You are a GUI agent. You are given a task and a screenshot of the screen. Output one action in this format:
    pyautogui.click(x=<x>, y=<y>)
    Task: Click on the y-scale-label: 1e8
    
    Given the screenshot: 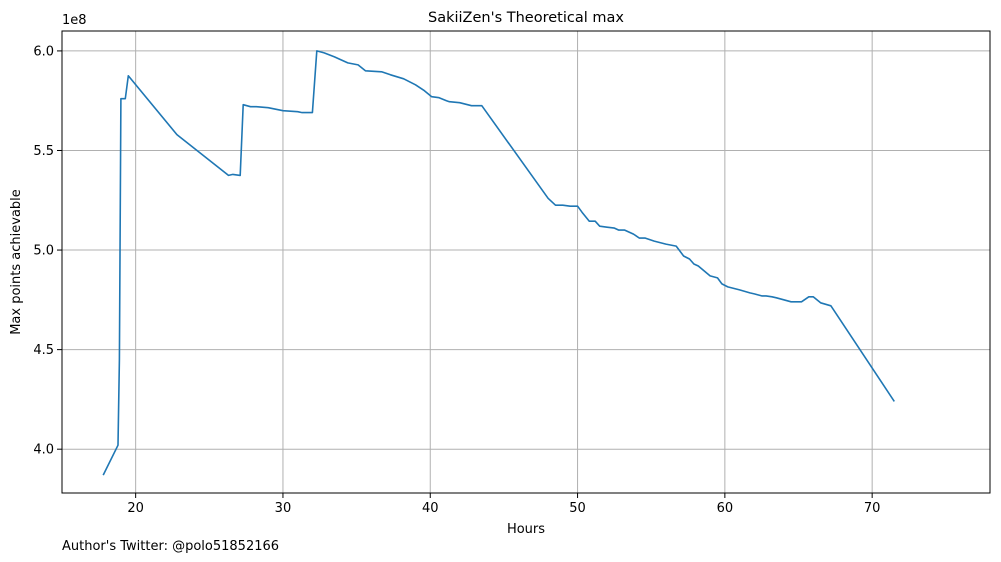 What is the action you would take?
    pyautogui.click(x=74, y=20)
    